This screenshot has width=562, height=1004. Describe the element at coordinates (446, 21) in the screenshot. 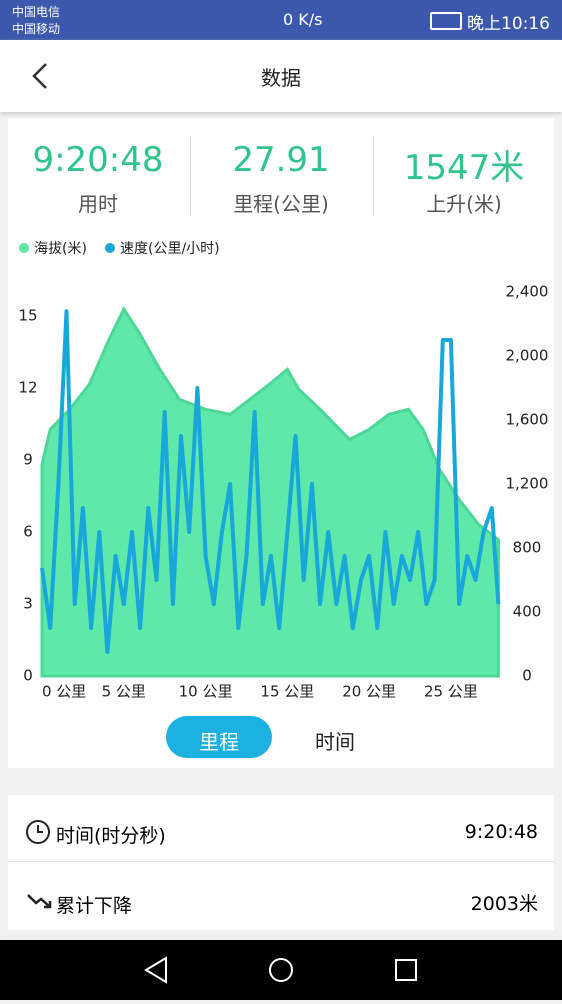

I see `battery` at that location.